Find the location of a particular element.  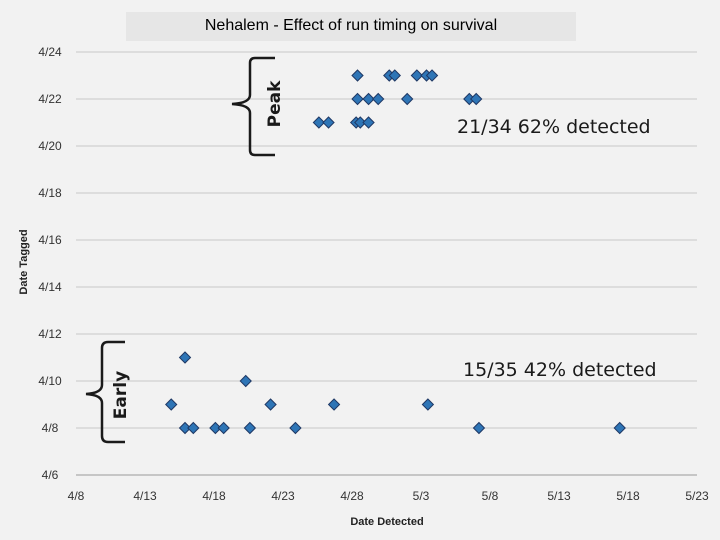

x-axis-title: Date Detected is located at coordinates (386, 522).